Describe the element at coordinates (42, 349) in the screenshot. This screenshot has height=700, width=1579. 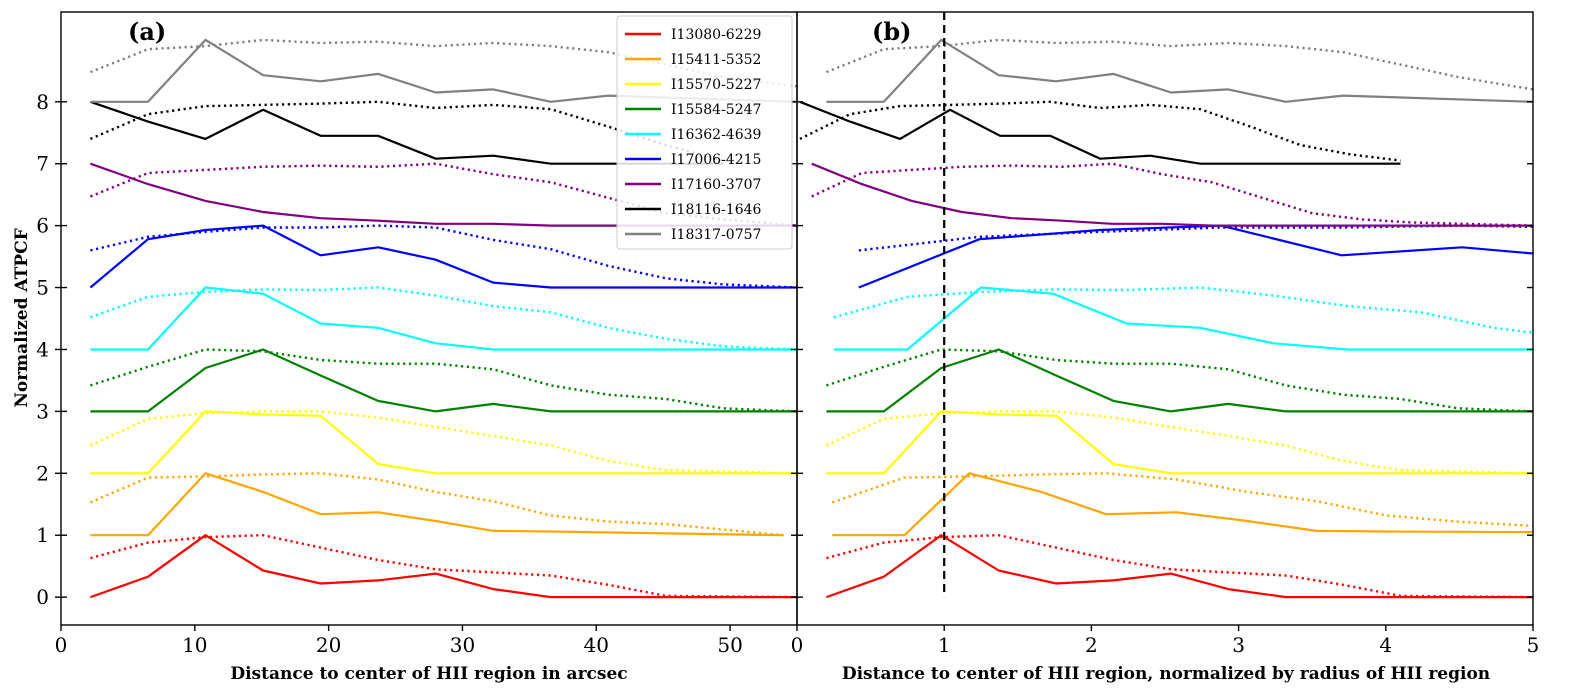
I see `y-tick-label-4: 4` at that location.